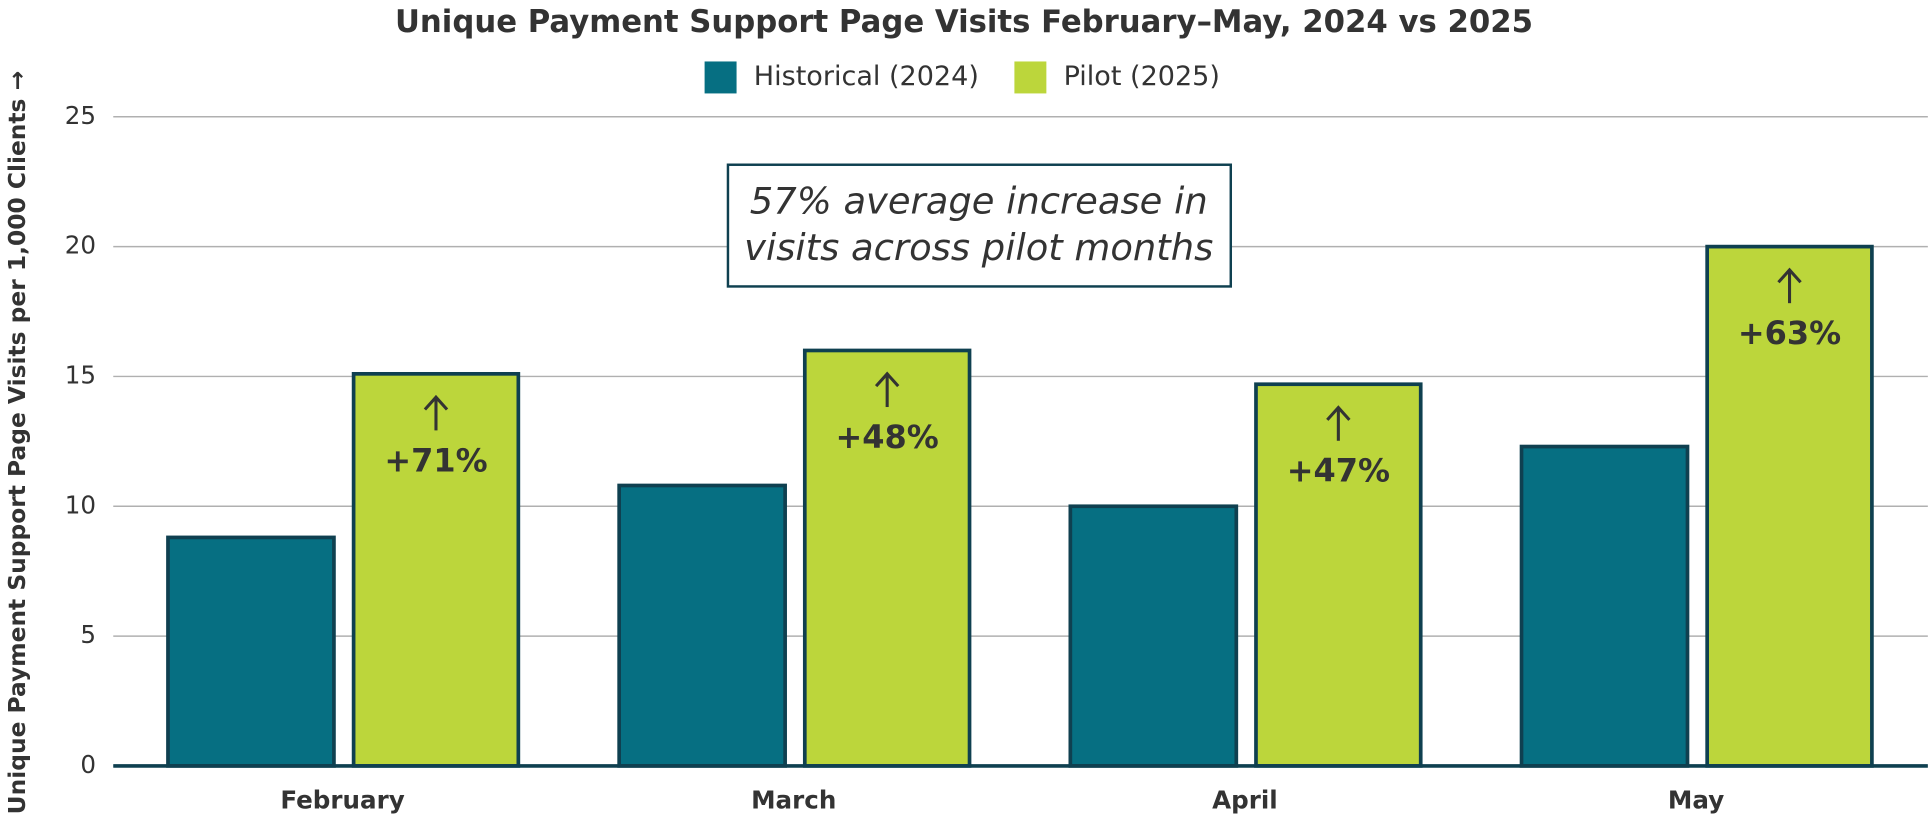 This screenshot has width=1928, height=820. What do you see at coordinates (866, 76) in the screenshot?
I see `legend-label: Historical (2024)` at bounding box center [866, 76].